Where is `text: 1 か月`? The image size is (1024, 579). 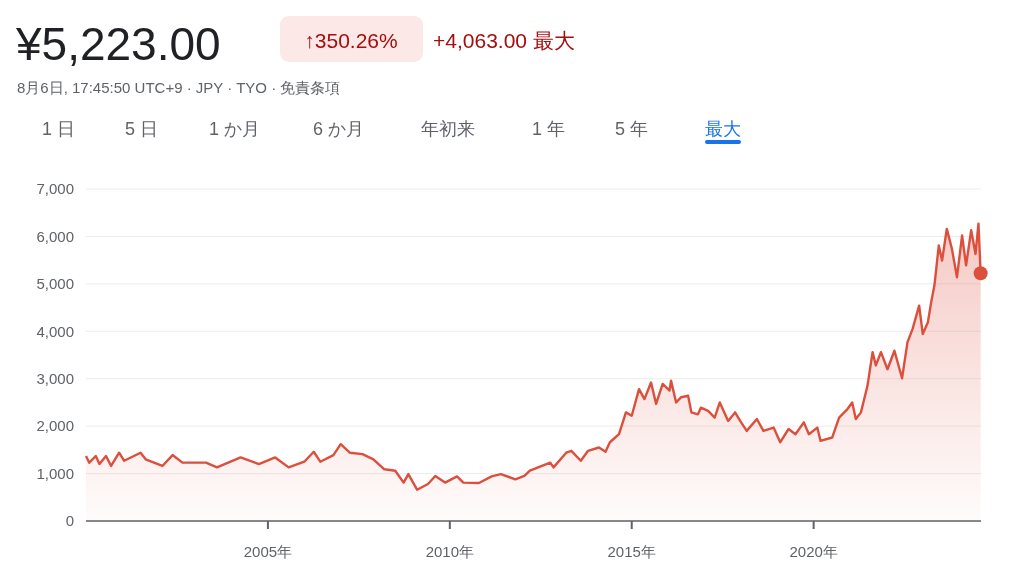 text: 1 か月 is located at coordinates (235, 129).